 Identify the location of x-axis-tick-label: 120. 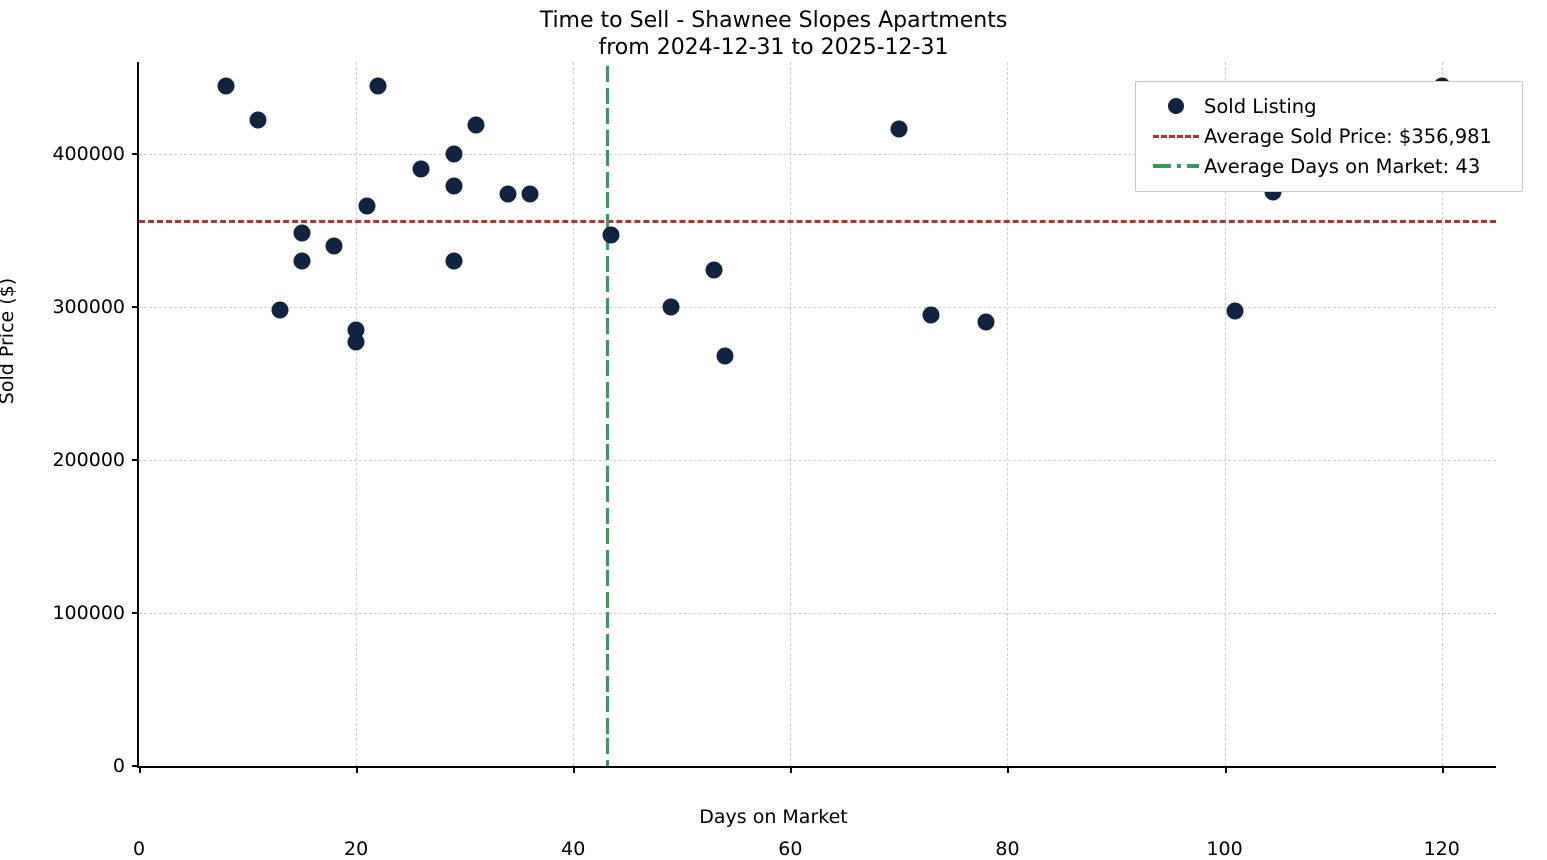
(1441, 849).